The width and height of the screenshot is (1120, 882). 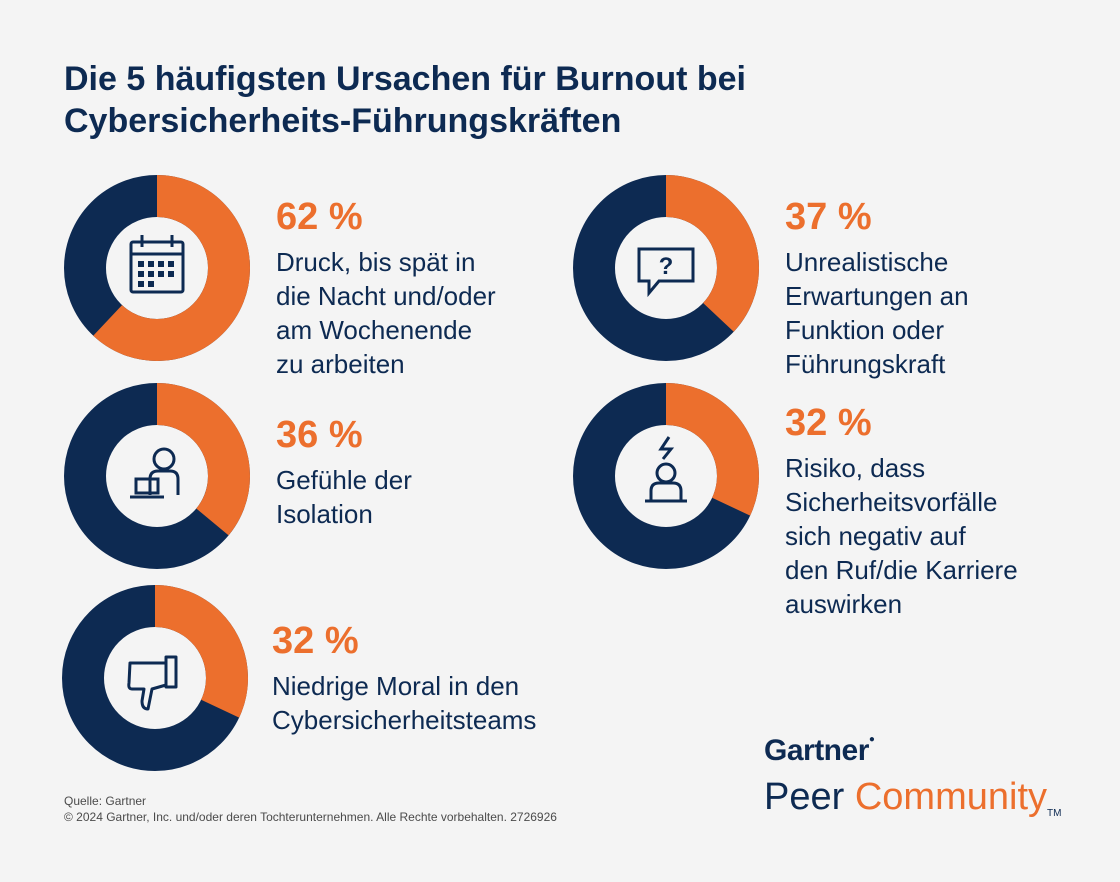 I want to click on item-label-line: Funktion oder, so click(x=864, y=330).